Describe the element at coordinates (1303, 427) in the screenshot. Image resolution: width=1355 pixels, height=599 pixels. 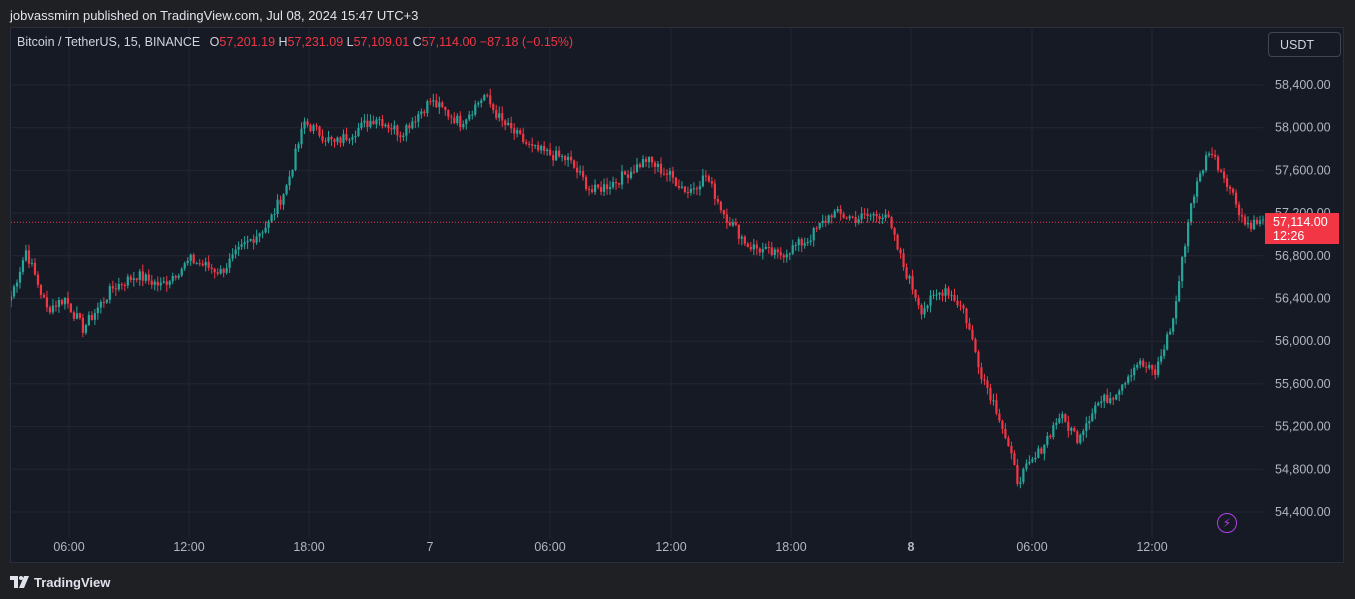
I see `price-axis-label: 55,200.00` at that location.